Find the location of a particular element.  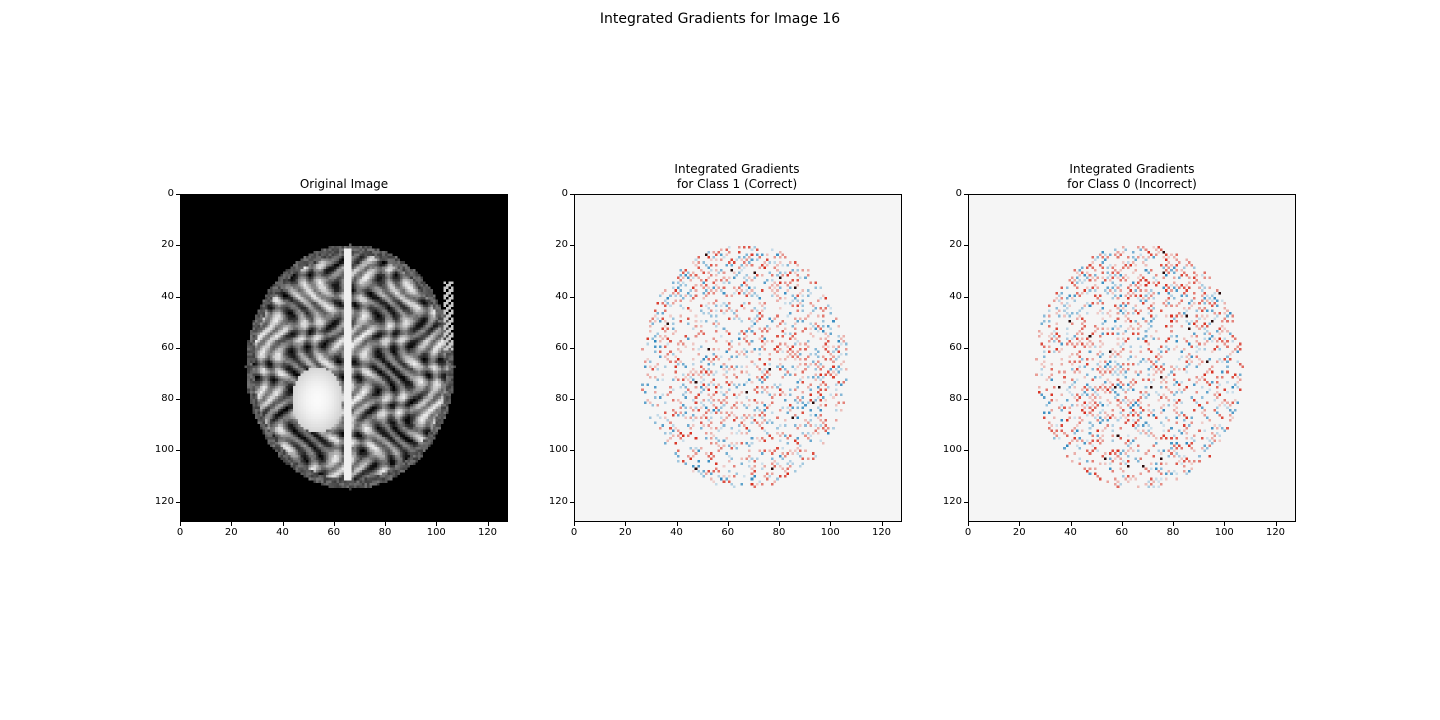

class1-attribution-heatmap is located at coordinates (738, 358).